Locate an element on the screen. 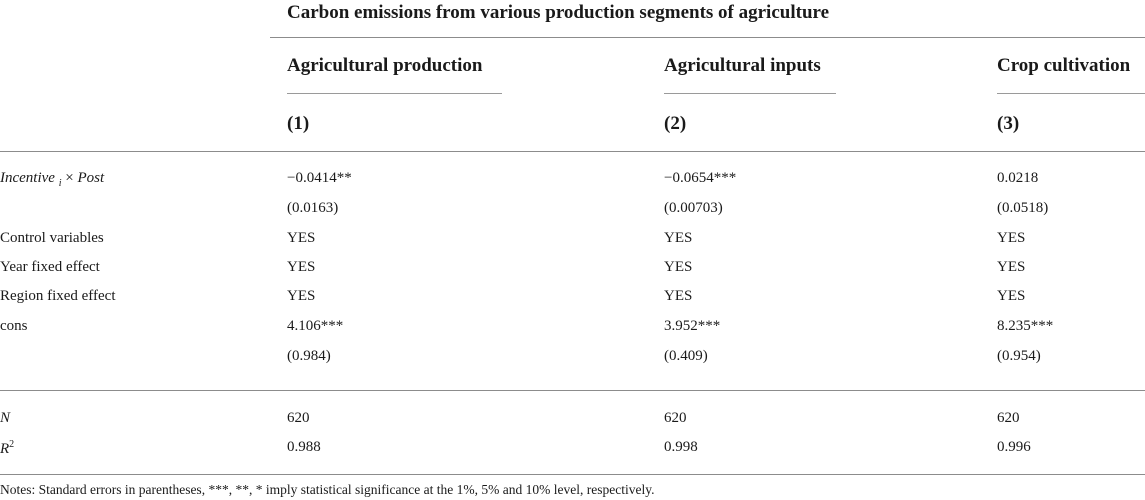  column-header-1: Agricultural production is located at coordinates (385, 65).